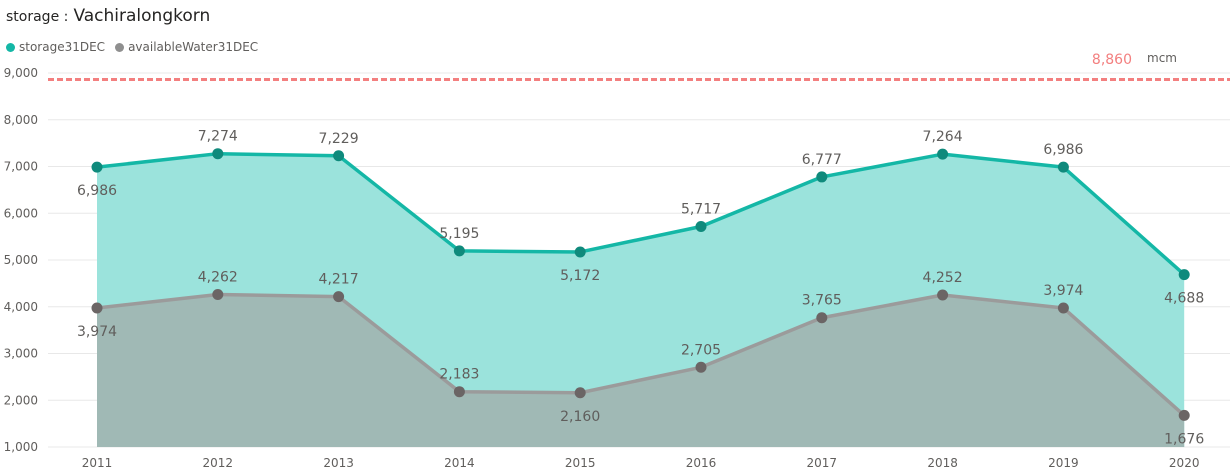 This screenshot has width=1230, height=474. Describe the element at coordinates (21, 73) in the screenshot. I see `y-tick-label: 9,000` at that location.